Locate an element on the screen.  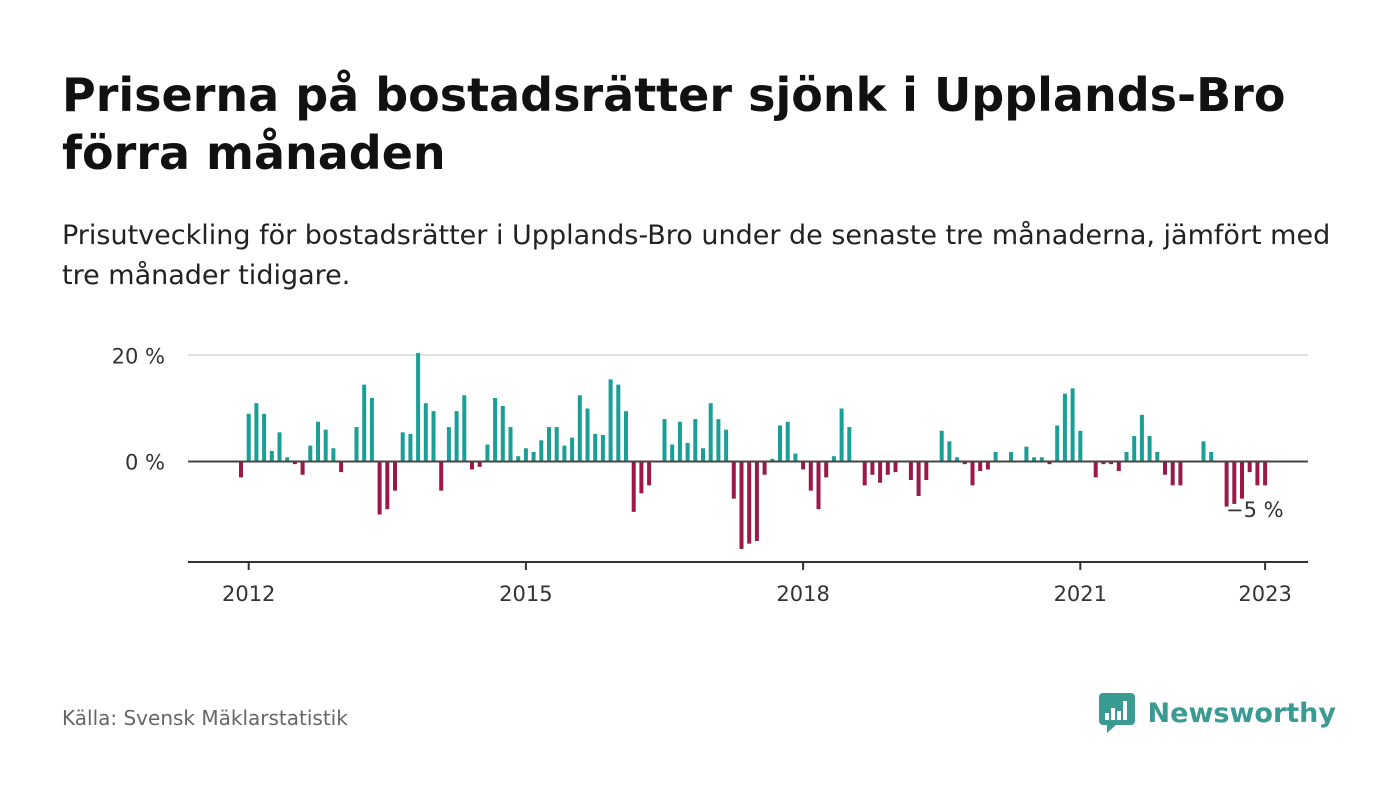
source-note: Källa: Svensk Mäklarstatistik is located at coordinates (205, 718).